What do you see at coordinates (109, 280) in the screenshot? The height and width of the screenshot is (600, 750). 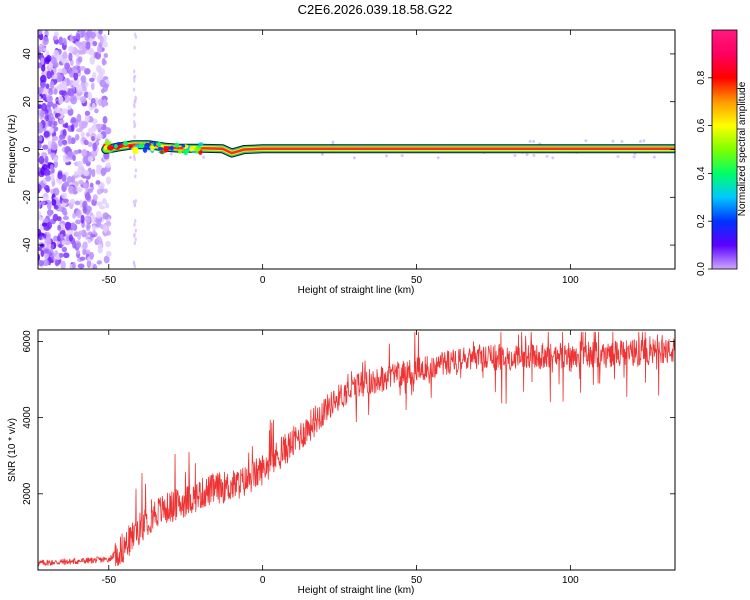 I see `x-tick-label: -50` at bounding box center [109, 280].